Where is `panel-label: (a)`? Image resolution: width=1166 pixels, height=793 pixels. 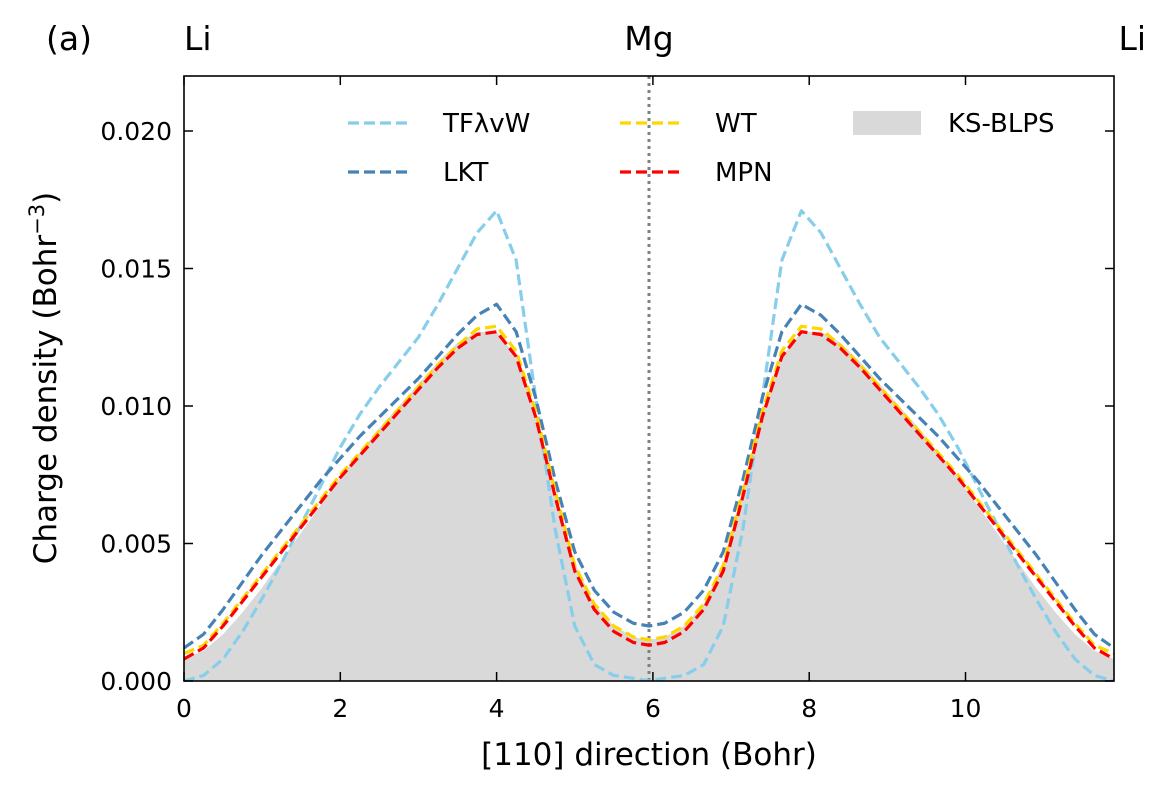
panel-label: (a) is located at coordinates (69, 38).